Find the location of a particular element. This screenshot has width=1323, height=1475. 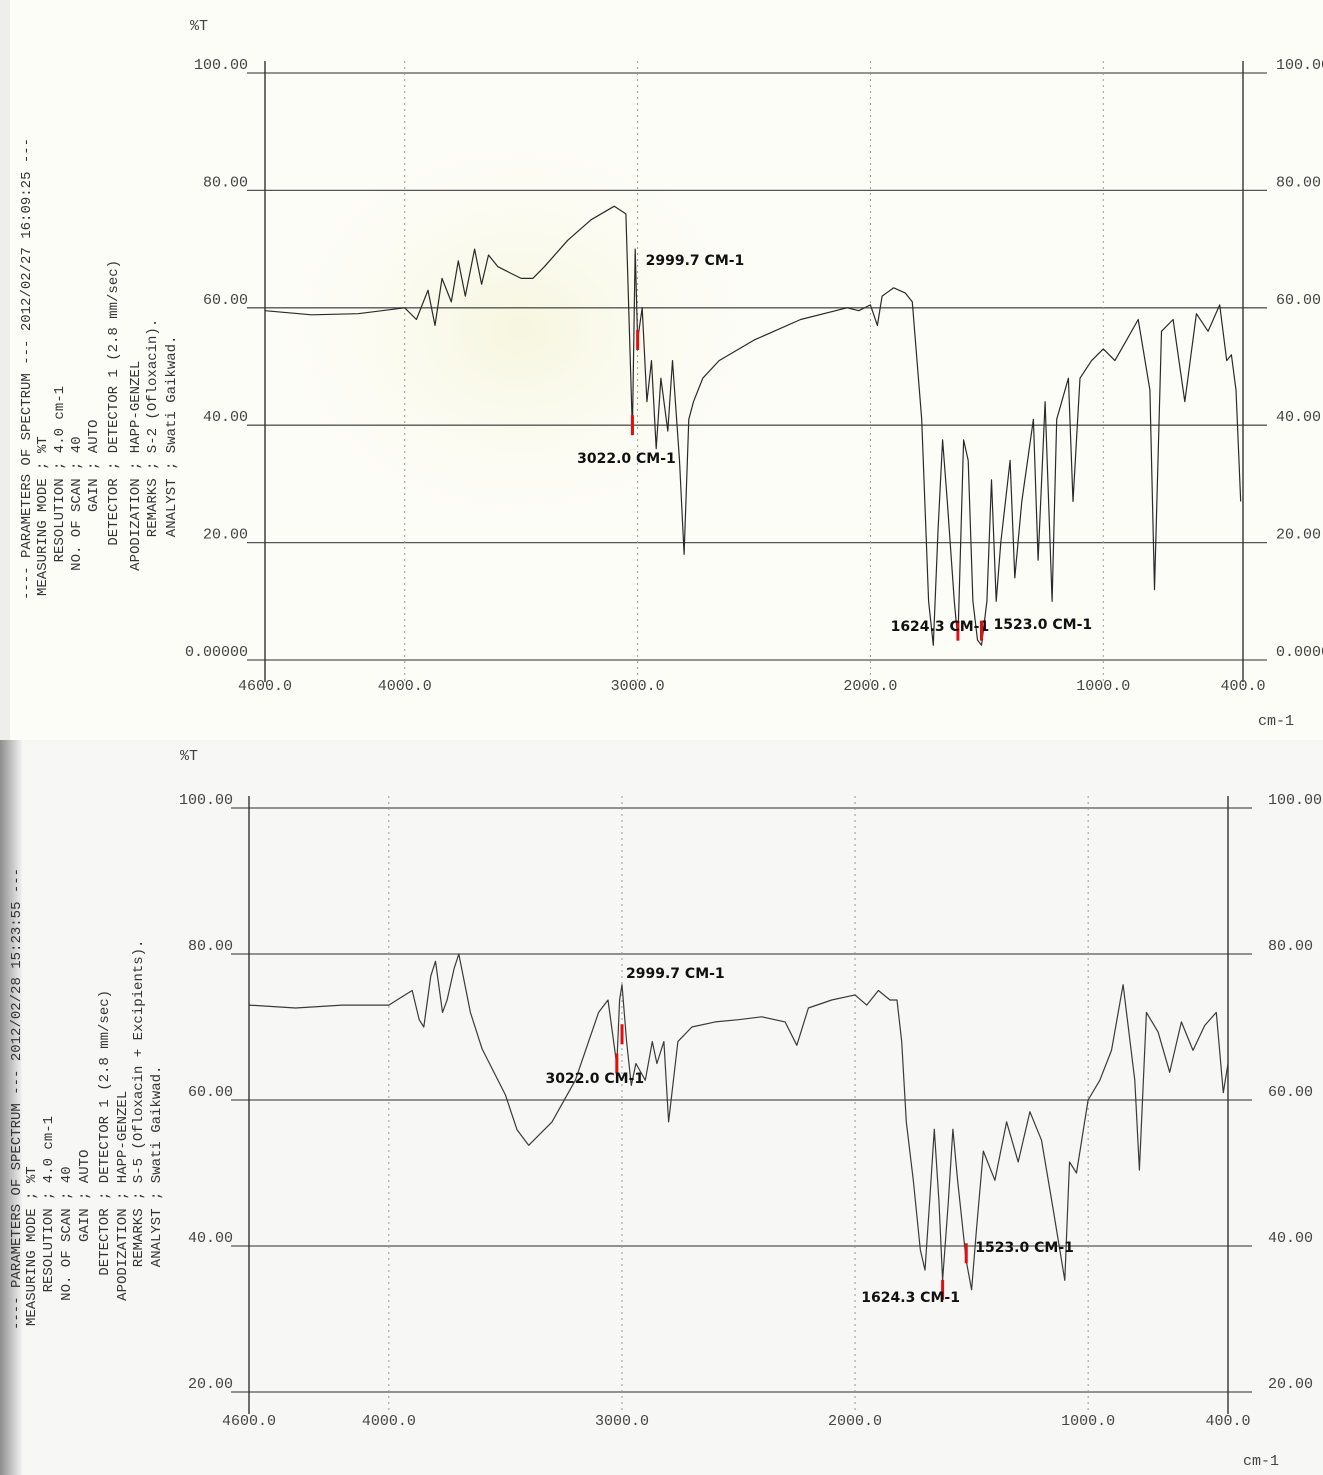

y-tick-label-right: 0.00000 is located at coordinates (1299, 652).